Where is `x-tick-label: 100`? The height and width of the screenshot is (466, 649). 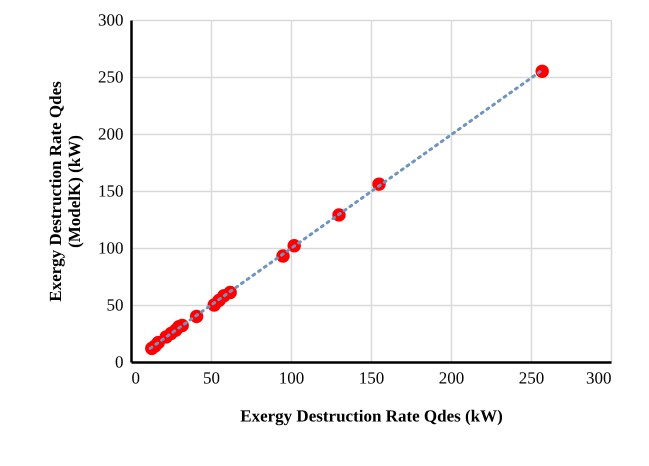
x-tick-label: 100 is located at coordinates (291, 378).